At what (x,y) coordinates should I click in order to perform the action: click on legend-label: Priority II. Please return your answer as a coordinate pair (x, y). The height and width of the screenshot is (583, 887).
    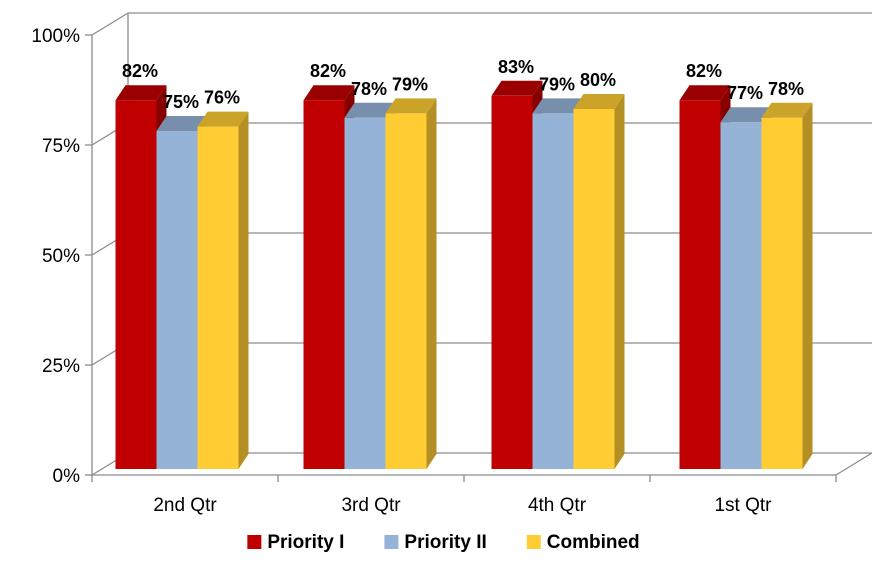
    Looking at the image, I should click on (445, 542).